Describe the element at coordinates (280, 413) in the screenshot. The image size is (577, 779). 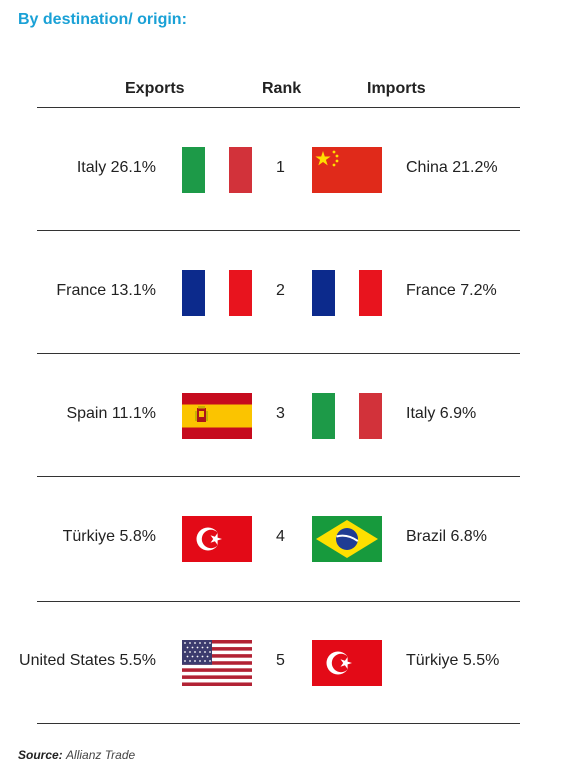
I see `rank-number: 3` at that location.